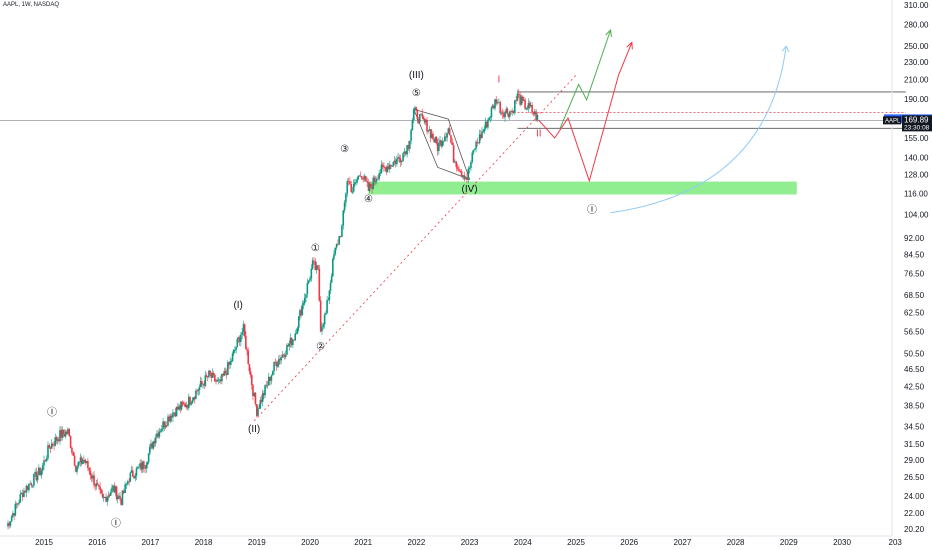  Describe the element at coordinates (585, 112) in the screenshot. I see `projection-red` at that location.